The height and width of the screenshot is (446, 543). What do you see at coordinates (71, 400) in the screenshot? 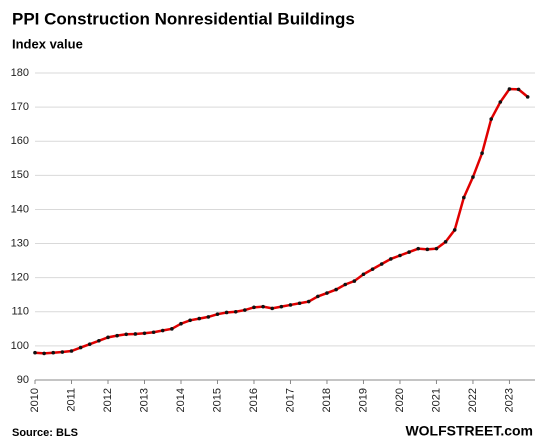
I see `x-tick-label: 2011` at bounding box center [71, 400].